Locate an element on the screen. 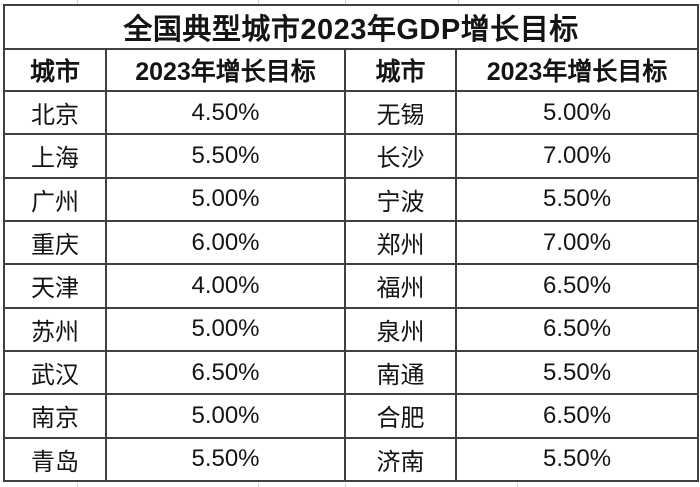 The height and width of the screenshot is (487, 700). city-cell: 苏州 is located at coordinates (55, 329).